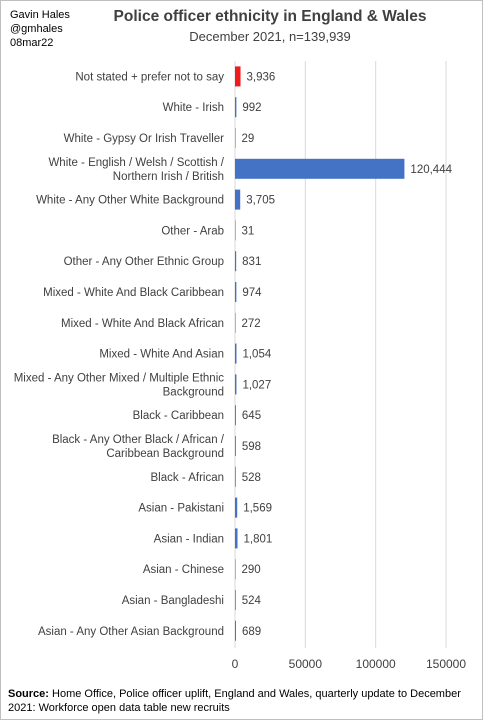  What do you see at coordinates (36, 29) in the screenshot?
I see `author-handle: @gmhales` at bounding box center [36, 29].